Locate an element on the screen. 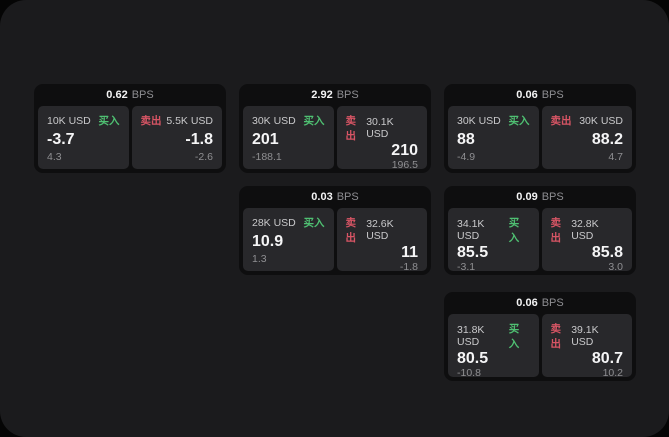  sell-delta: -1.8 is located at coordinates (408, 267).